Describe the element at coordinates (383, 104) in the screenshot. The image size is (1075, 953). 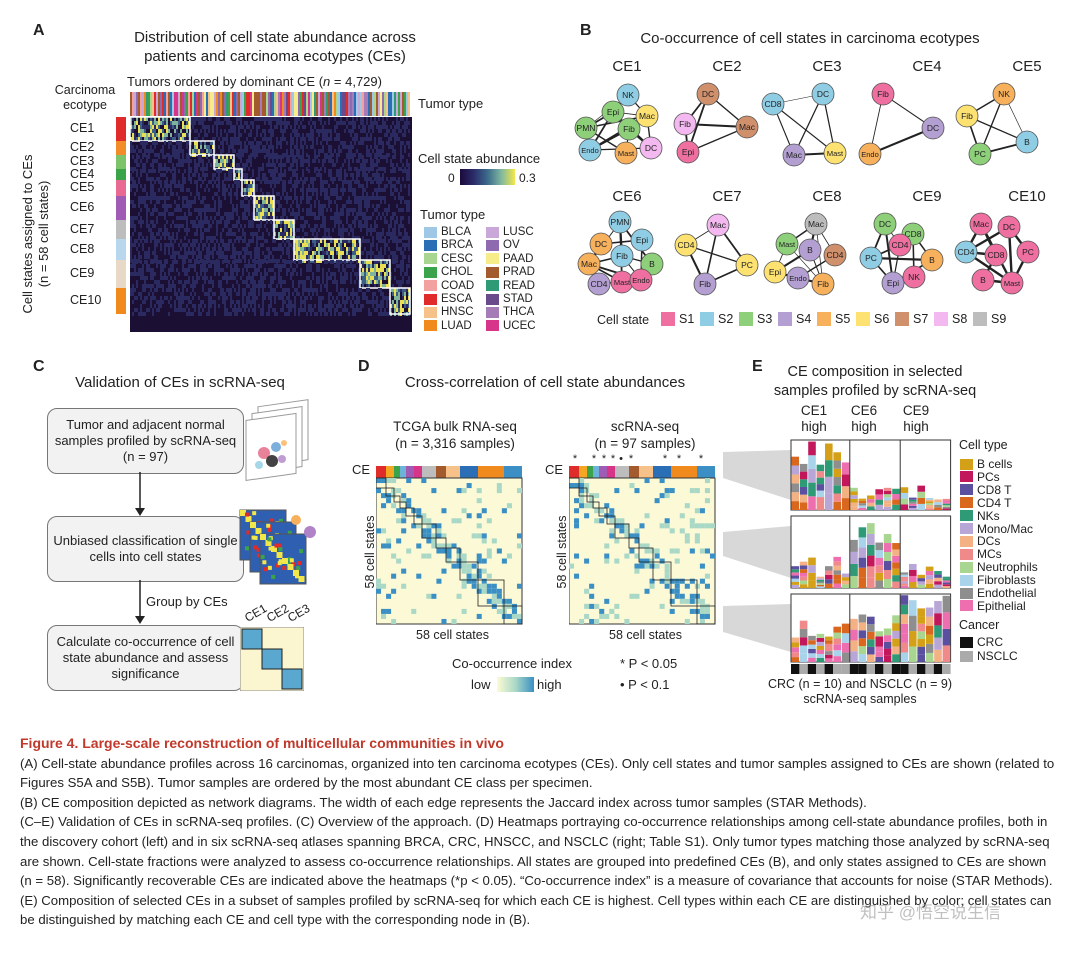
I see `tumor-type-strip` at that location.